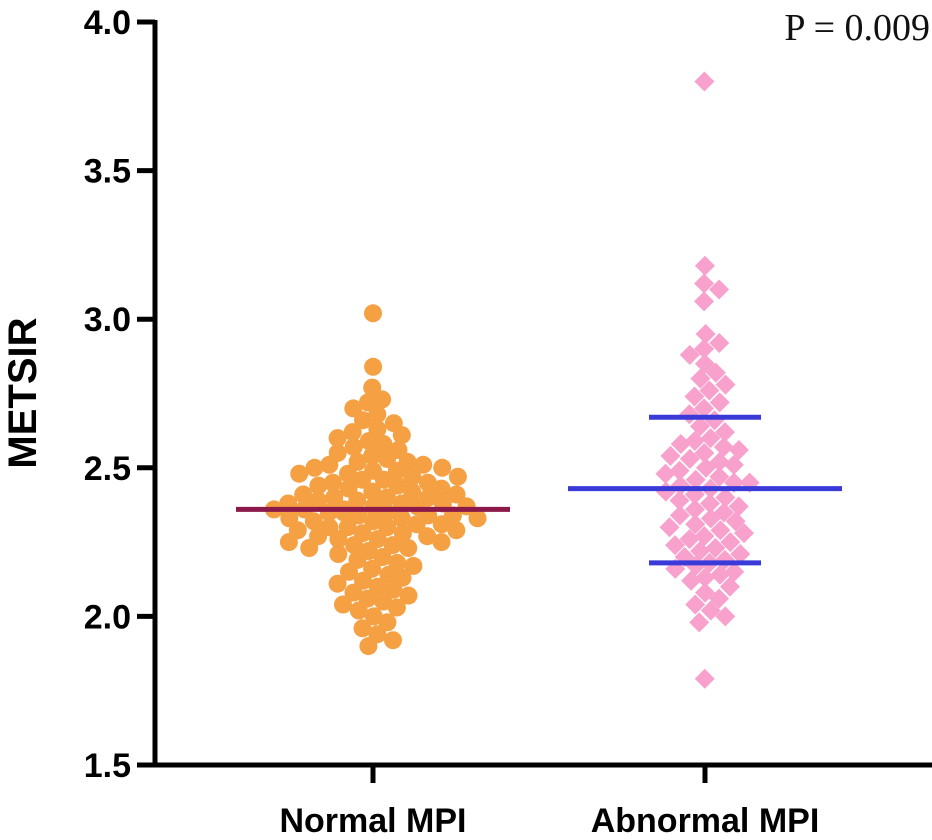 Image resolution: width=932 pixels, height=840 pixels. What do you see at coordinates (107, 766) in the screenshot?
I see `y-tick-label: 1.5` at bounding box center [107, 766].